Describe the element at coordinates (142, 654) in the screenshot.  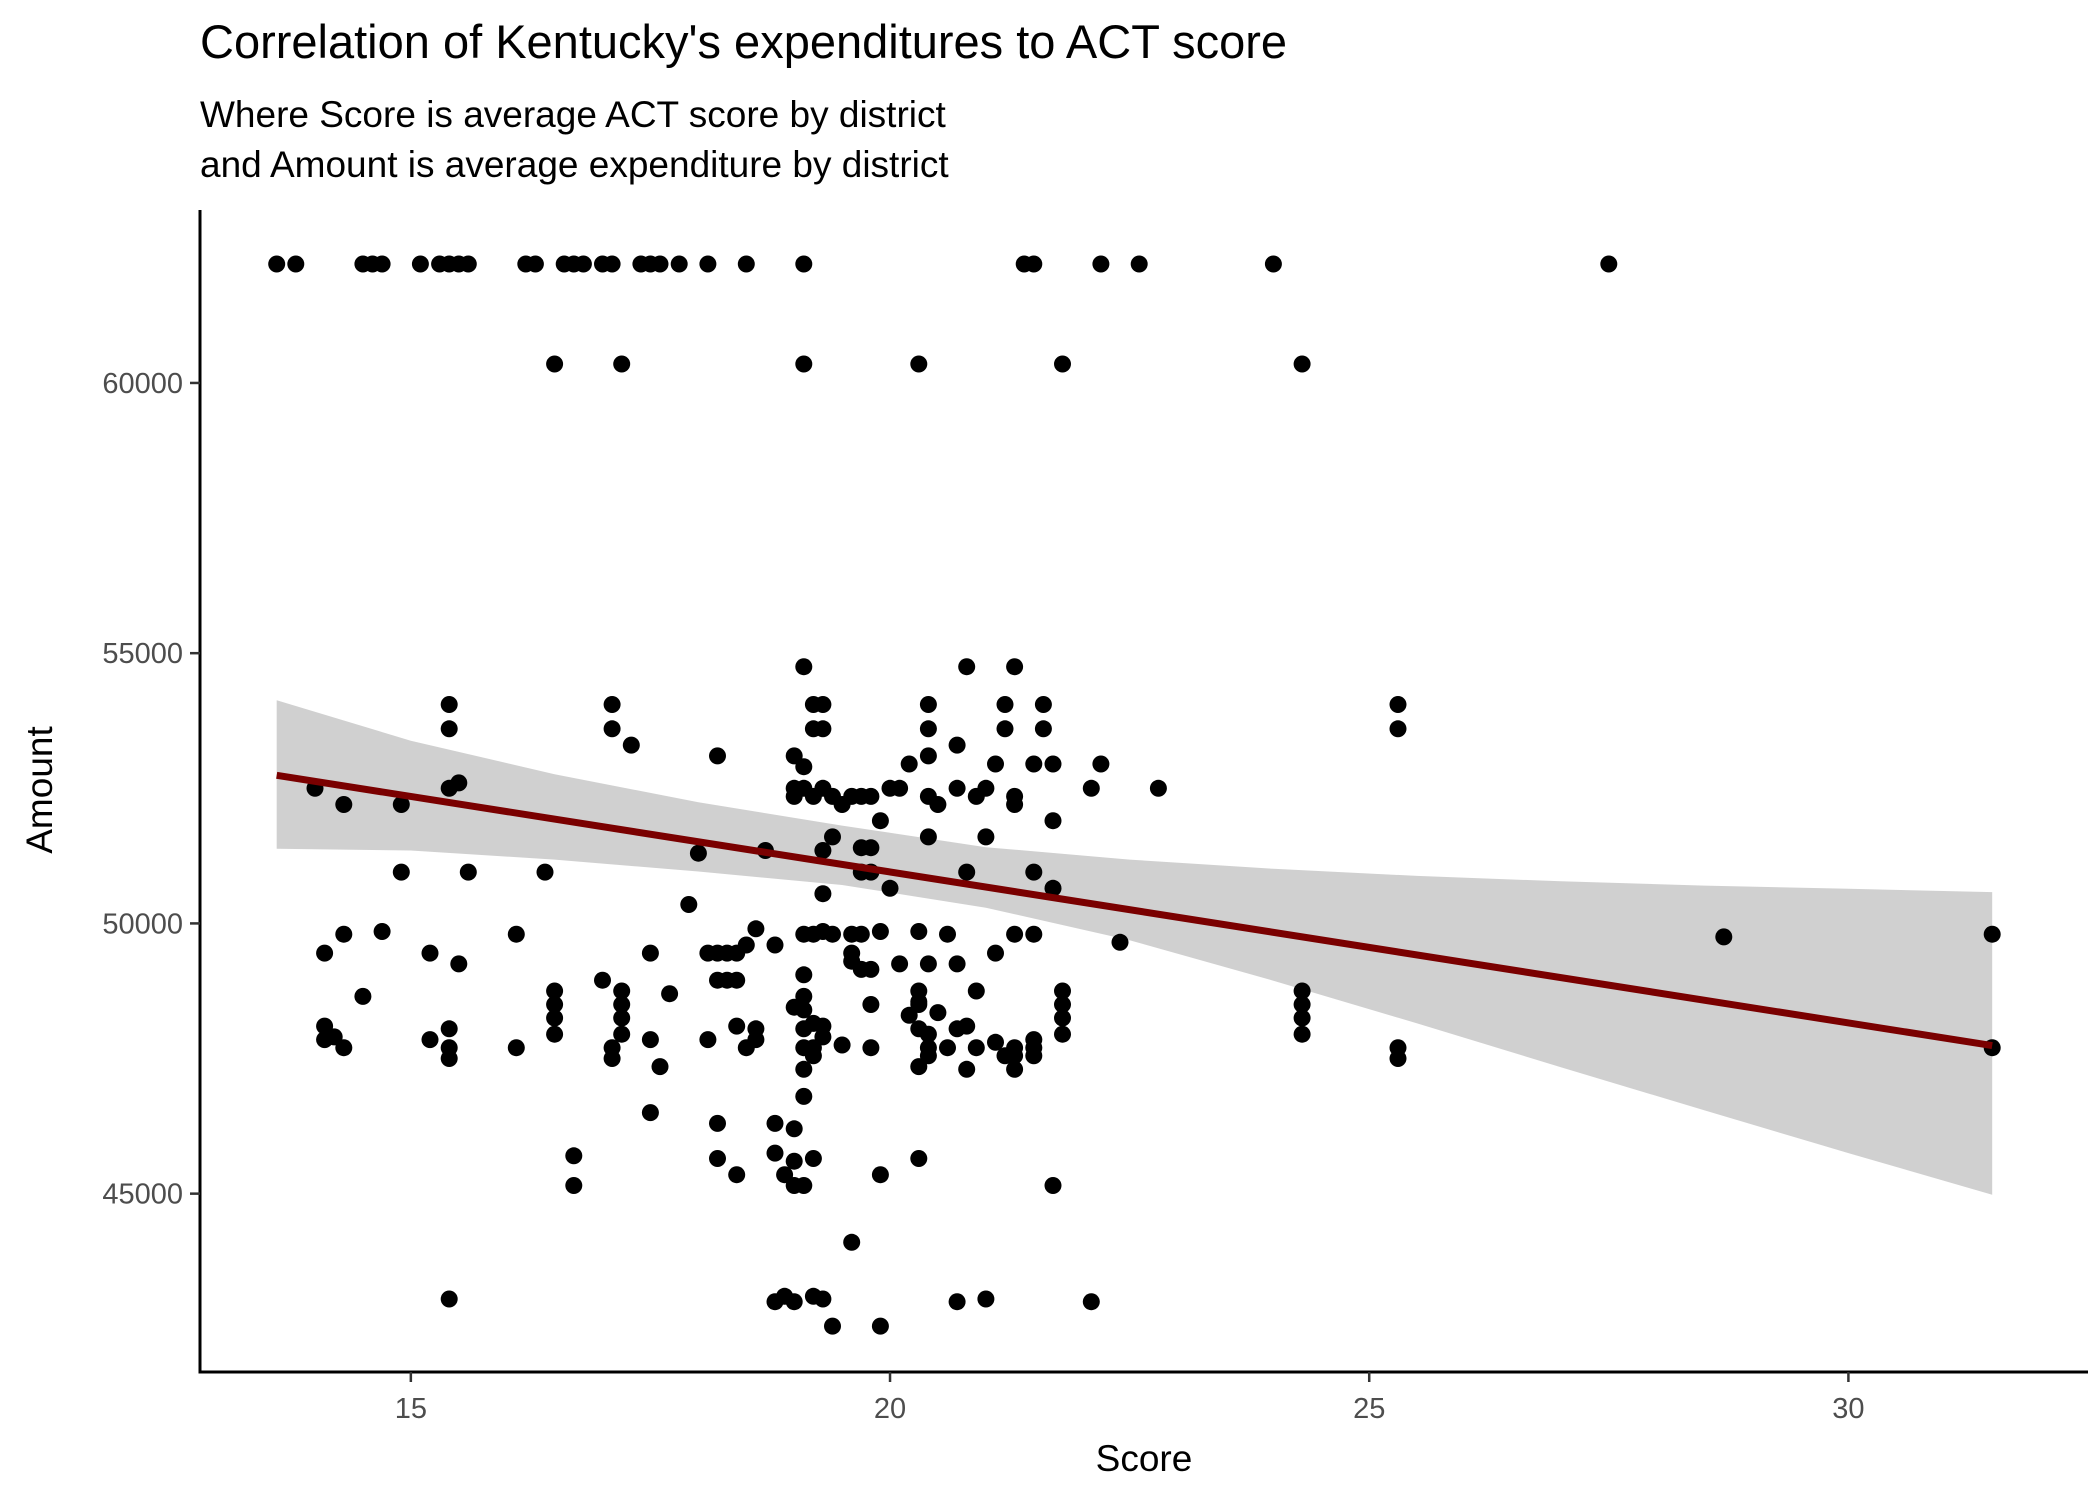
I see `y-tick-label: 55000` at that location.